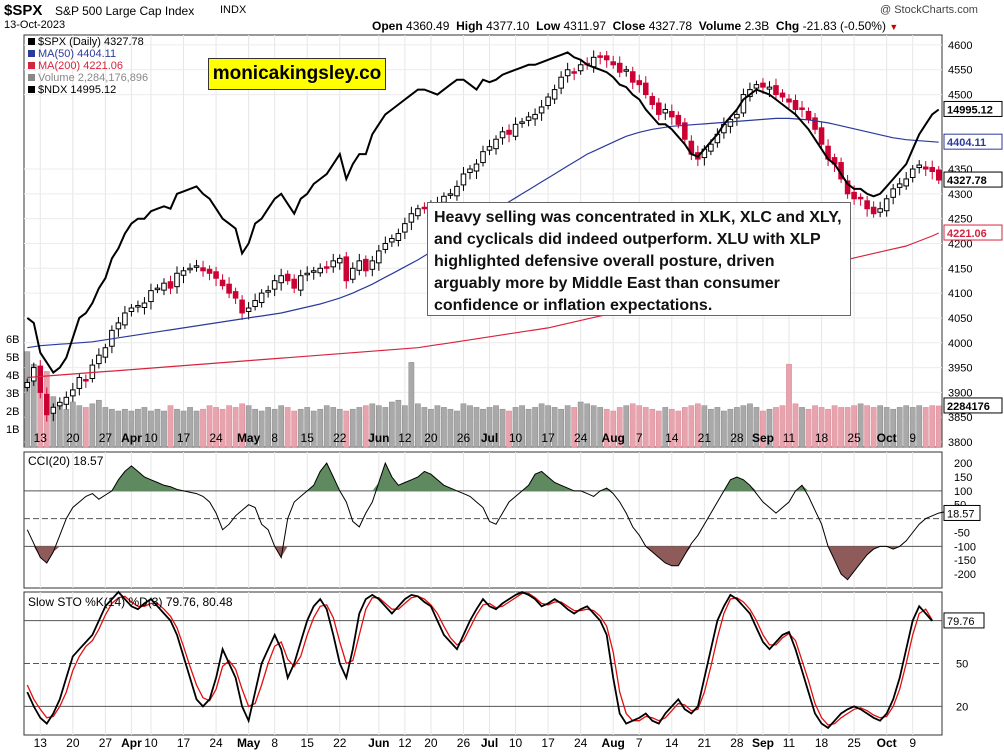 This screenshot has width=1004, height=756. Describe the element at coordinates (308, 438) in the screenshot. I see `x-tick-label: 15` at that location.